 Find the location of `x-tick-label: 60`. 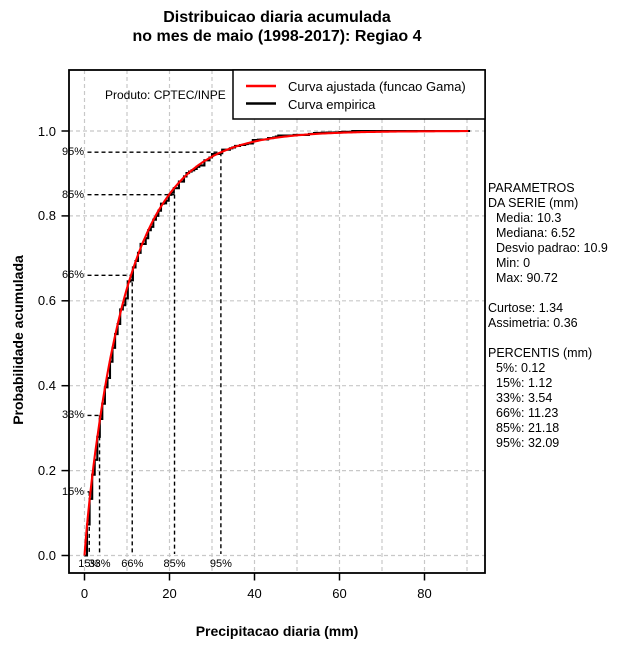

x-tick-label: 60 is located at coordinates (339, 593).